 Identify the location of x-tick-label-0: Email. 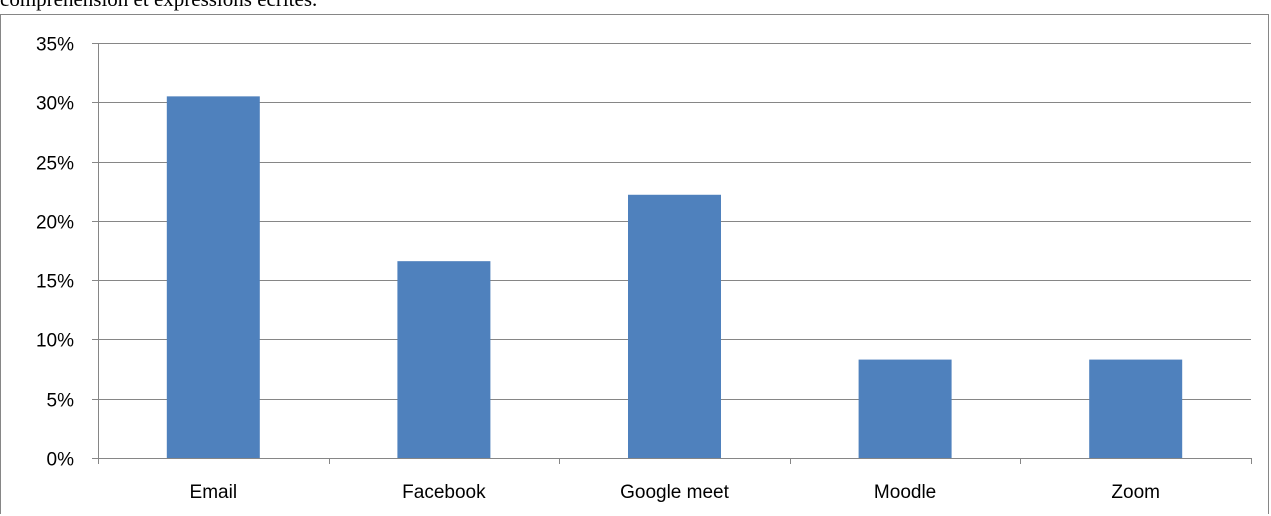
(214, 492).